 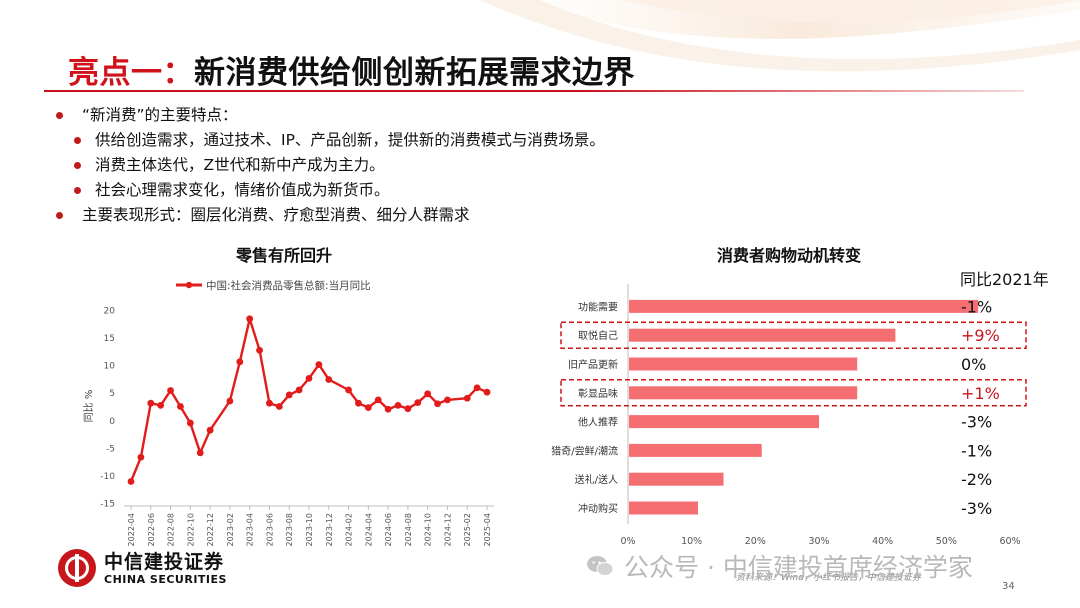 I want to click on page-title-highlight: 亮点一：, so click(x=131, y=73).